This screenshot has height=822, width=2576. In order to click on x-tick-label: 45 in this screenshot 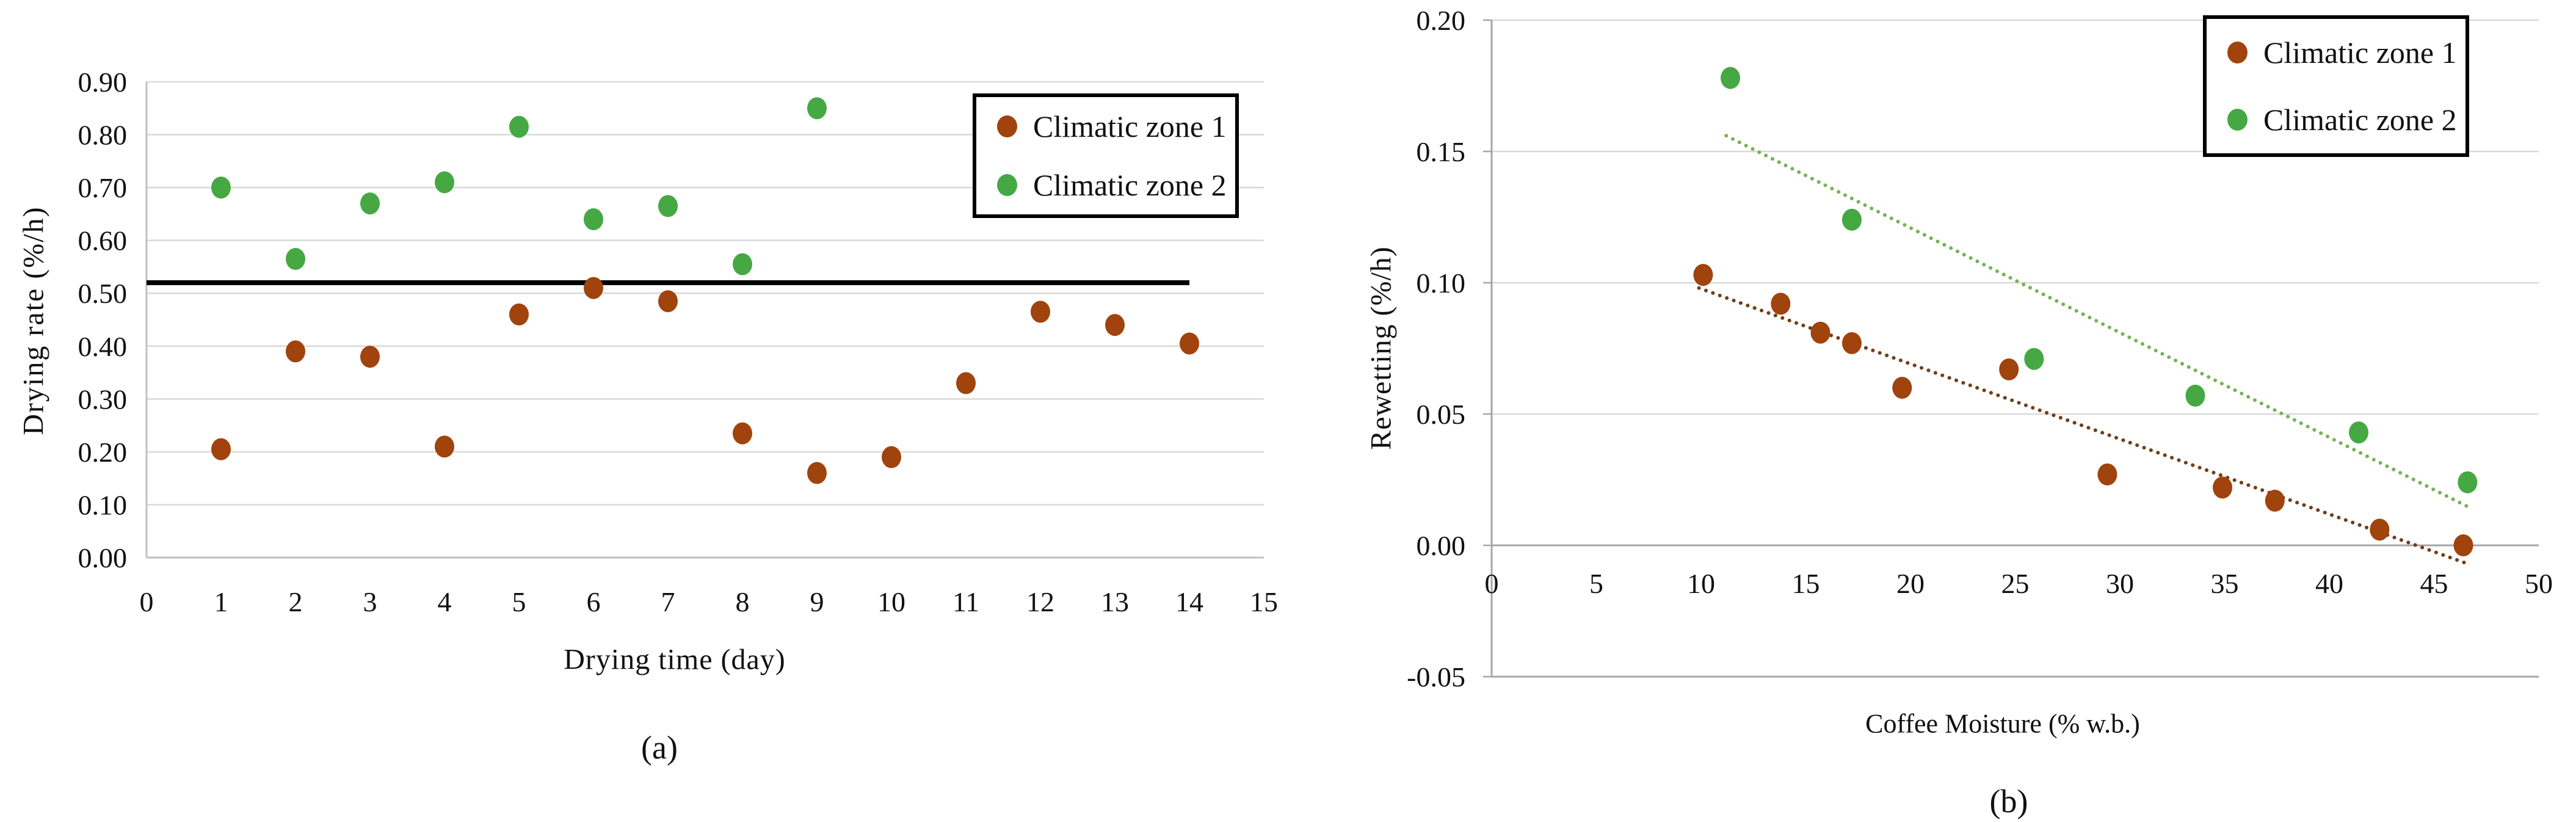, I will do `click(2434, 584)`.